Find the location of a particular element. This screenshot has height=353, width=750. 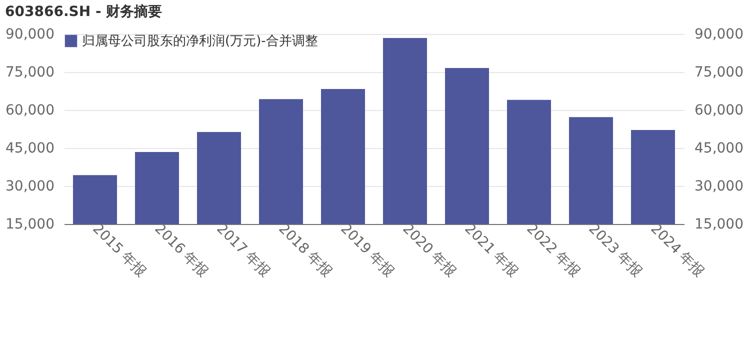

y-tick-label: 45,000 is located at coordinates (30, 148).